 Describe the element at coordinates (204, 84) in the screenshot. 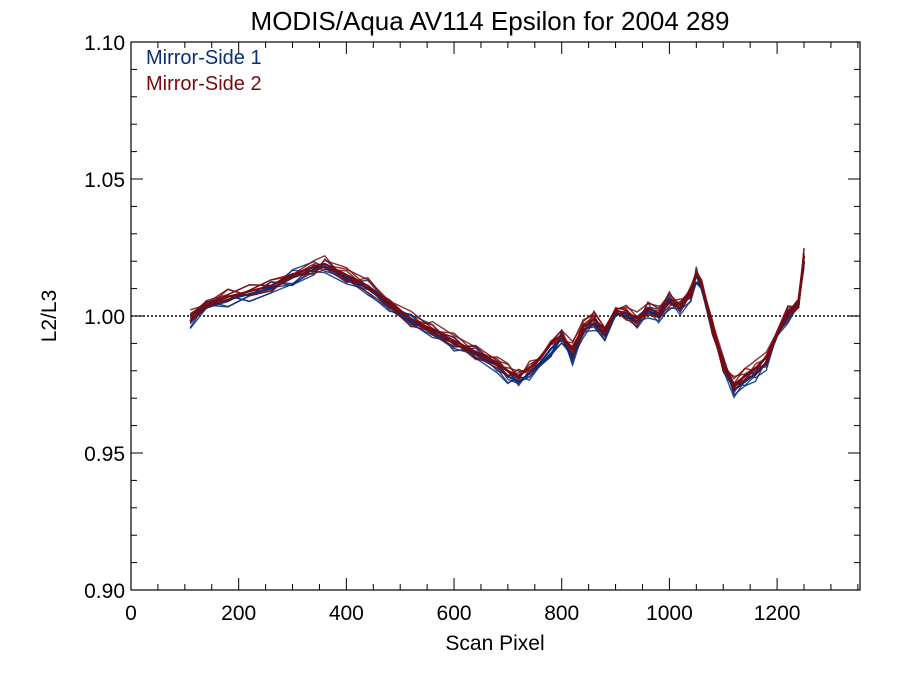

I see `legend-entry: Mirror-Side 2` at that location.